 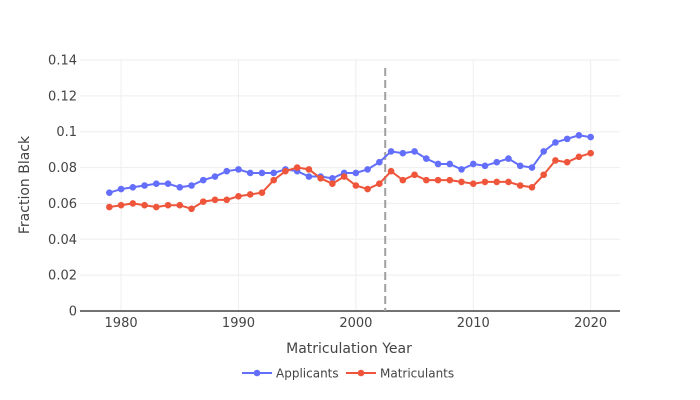 I want to click on x-tick-label: 1980, so click(x=121, y=323).